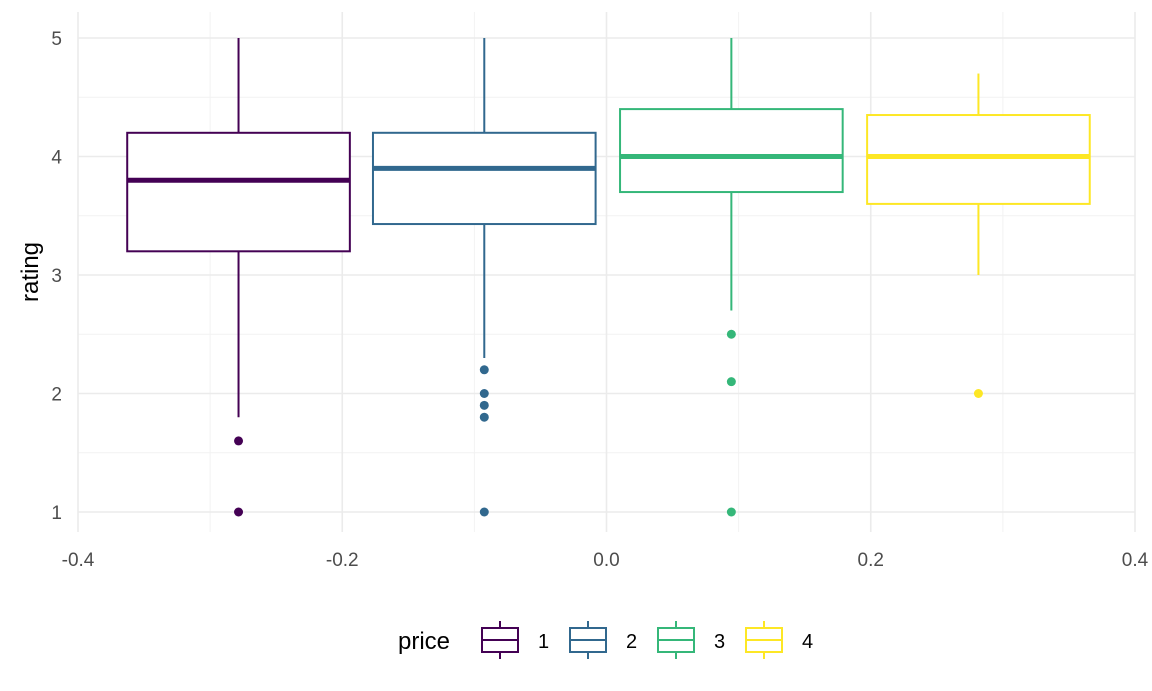 This screenshot has height=691, width=1152. Describe the element at coordinates (719, 642) in the screenshot. I see `legend-label-3: 3` at that location.